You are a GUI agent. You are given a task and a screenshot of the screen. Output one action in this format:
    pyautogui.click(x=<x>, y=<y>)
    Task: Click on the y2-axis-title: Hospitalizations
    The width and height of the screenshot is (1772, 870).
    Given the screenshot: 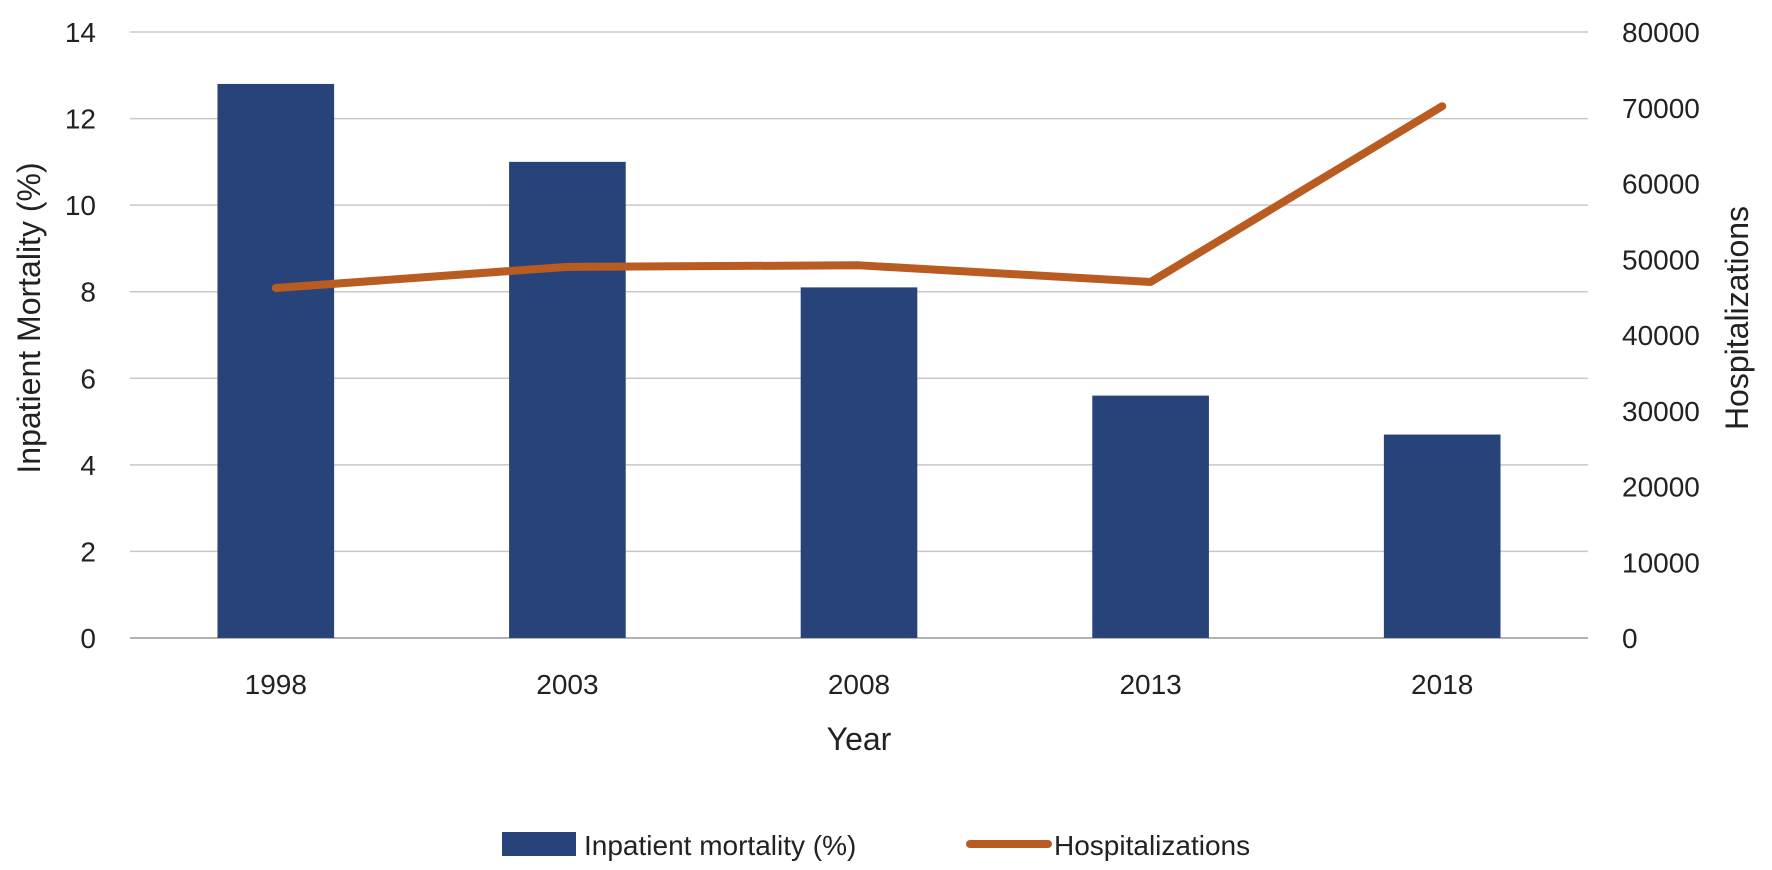 What is the action you would take?
    pyautogui.click(x=1737, y=318)
    